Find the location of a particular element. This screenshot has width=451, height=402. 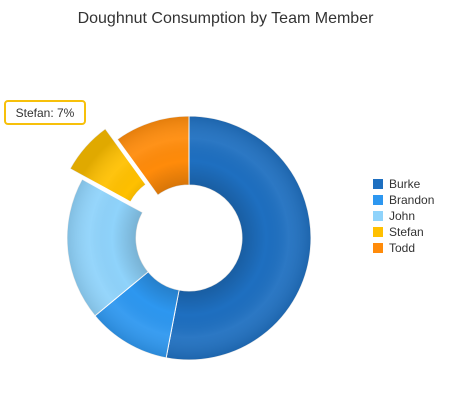

legend: Burke Brandon John Stefan Todd is located at coordinates (403, 216).